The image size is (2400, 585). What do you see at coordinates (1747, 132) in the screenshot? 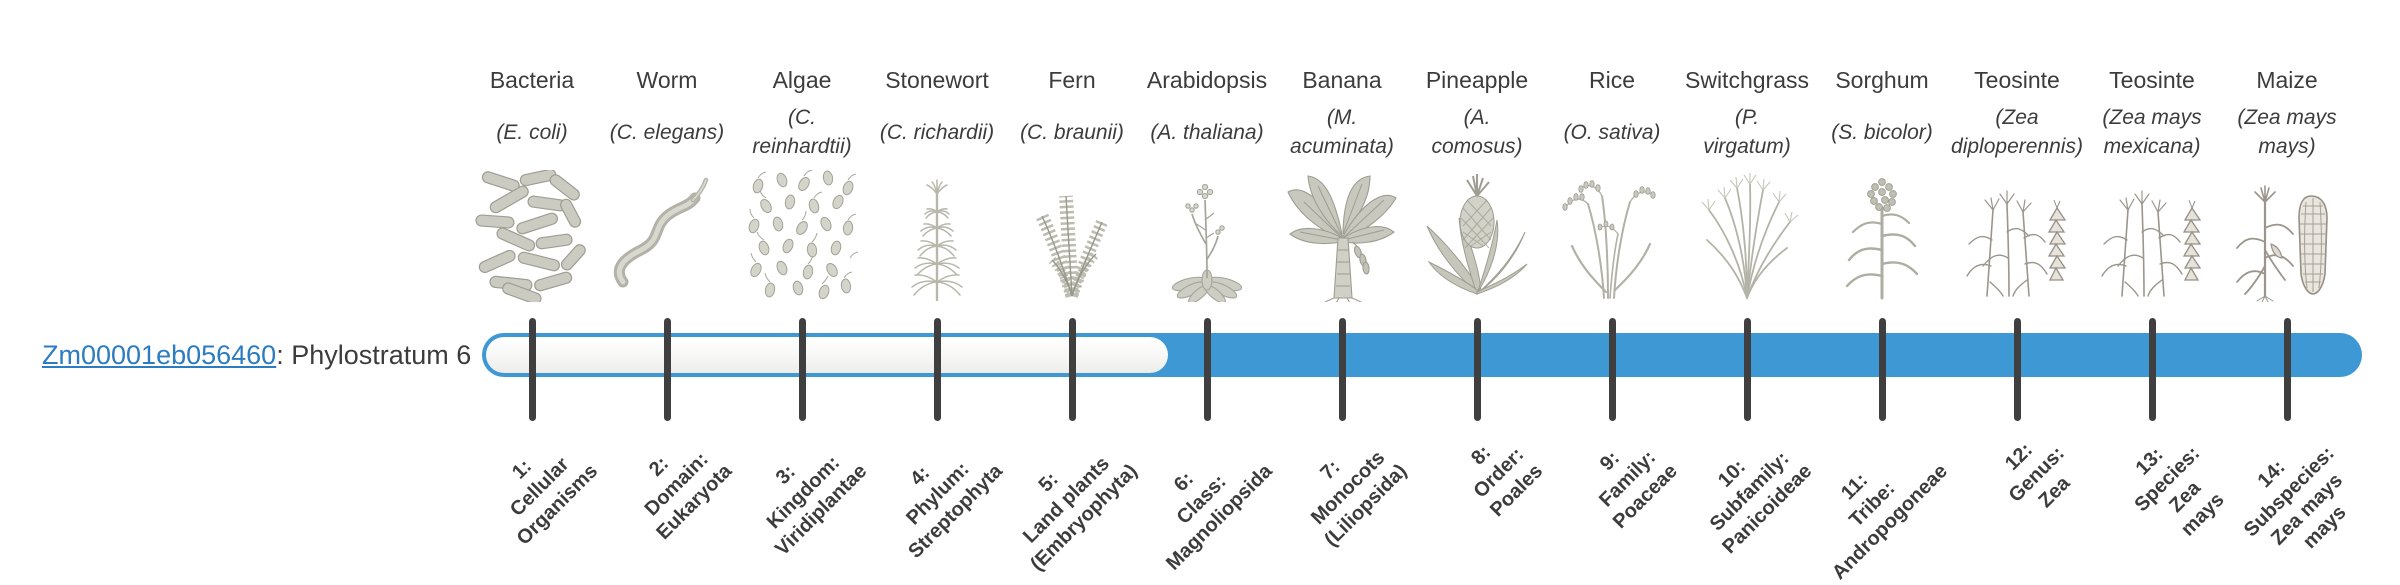
I see `organism-species: (P. virgatum)` at bounding box center [1747, 132].